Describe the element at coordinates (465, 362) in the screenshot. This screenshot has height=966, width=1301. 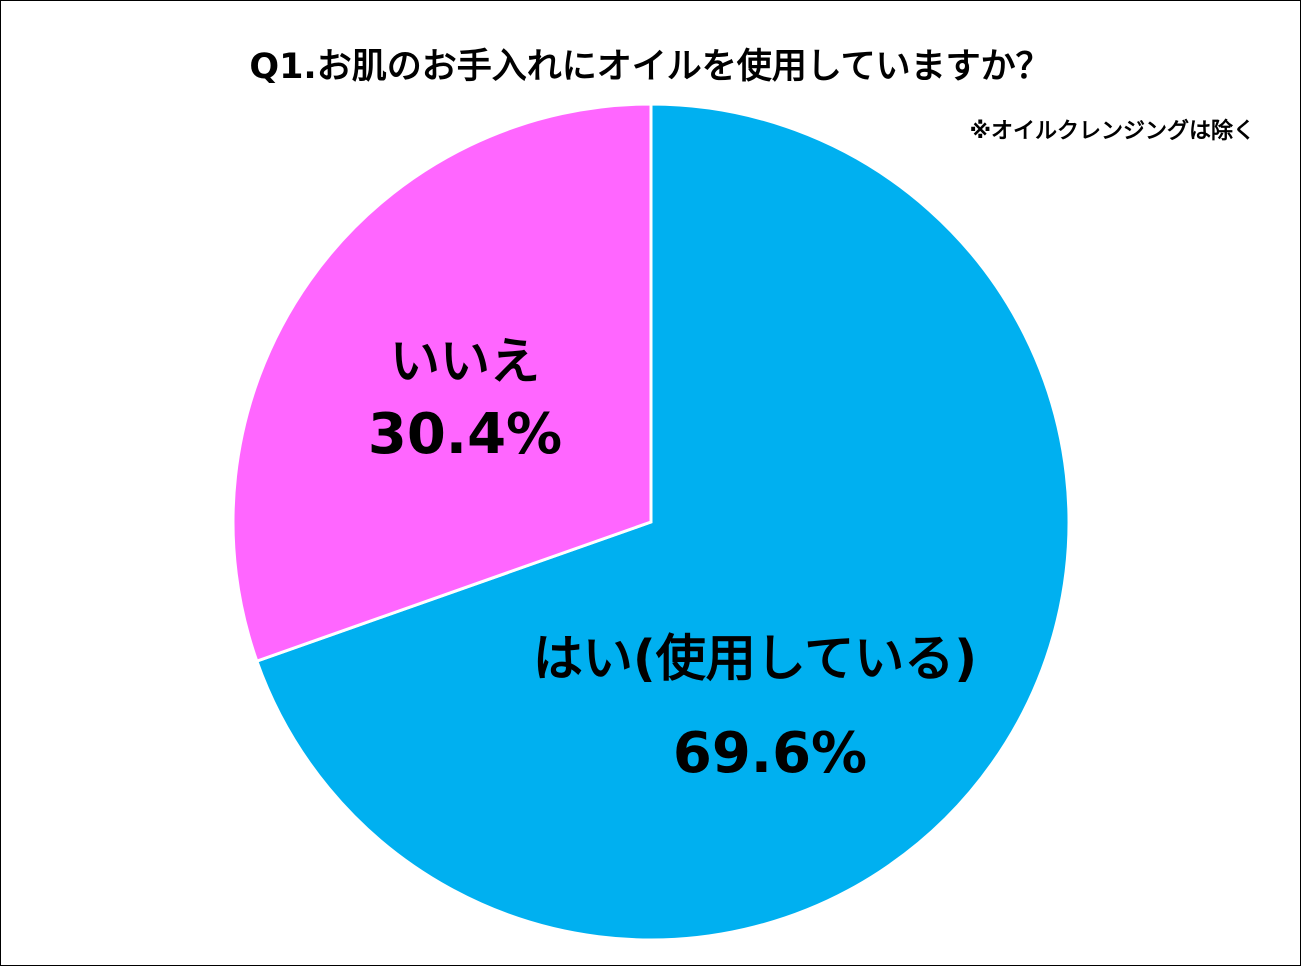
I see `slice-label: いいえ` at that location.